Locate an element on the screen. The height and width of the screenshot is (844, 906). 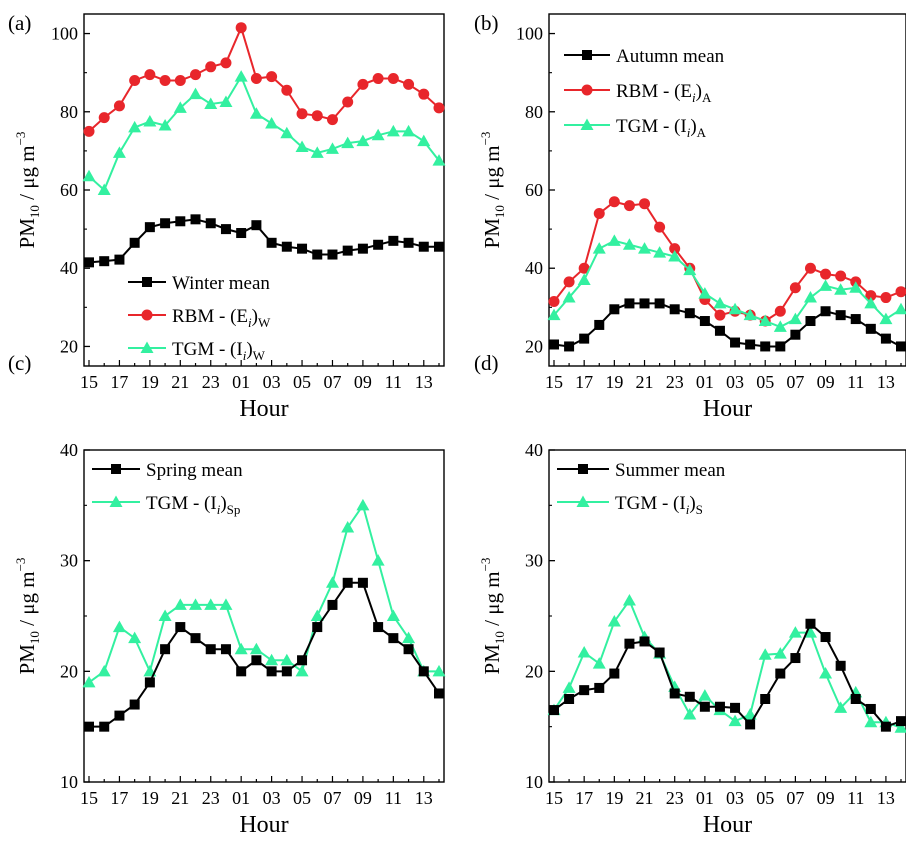
x-axis-title: Hour is located at coordinates (727, 825).